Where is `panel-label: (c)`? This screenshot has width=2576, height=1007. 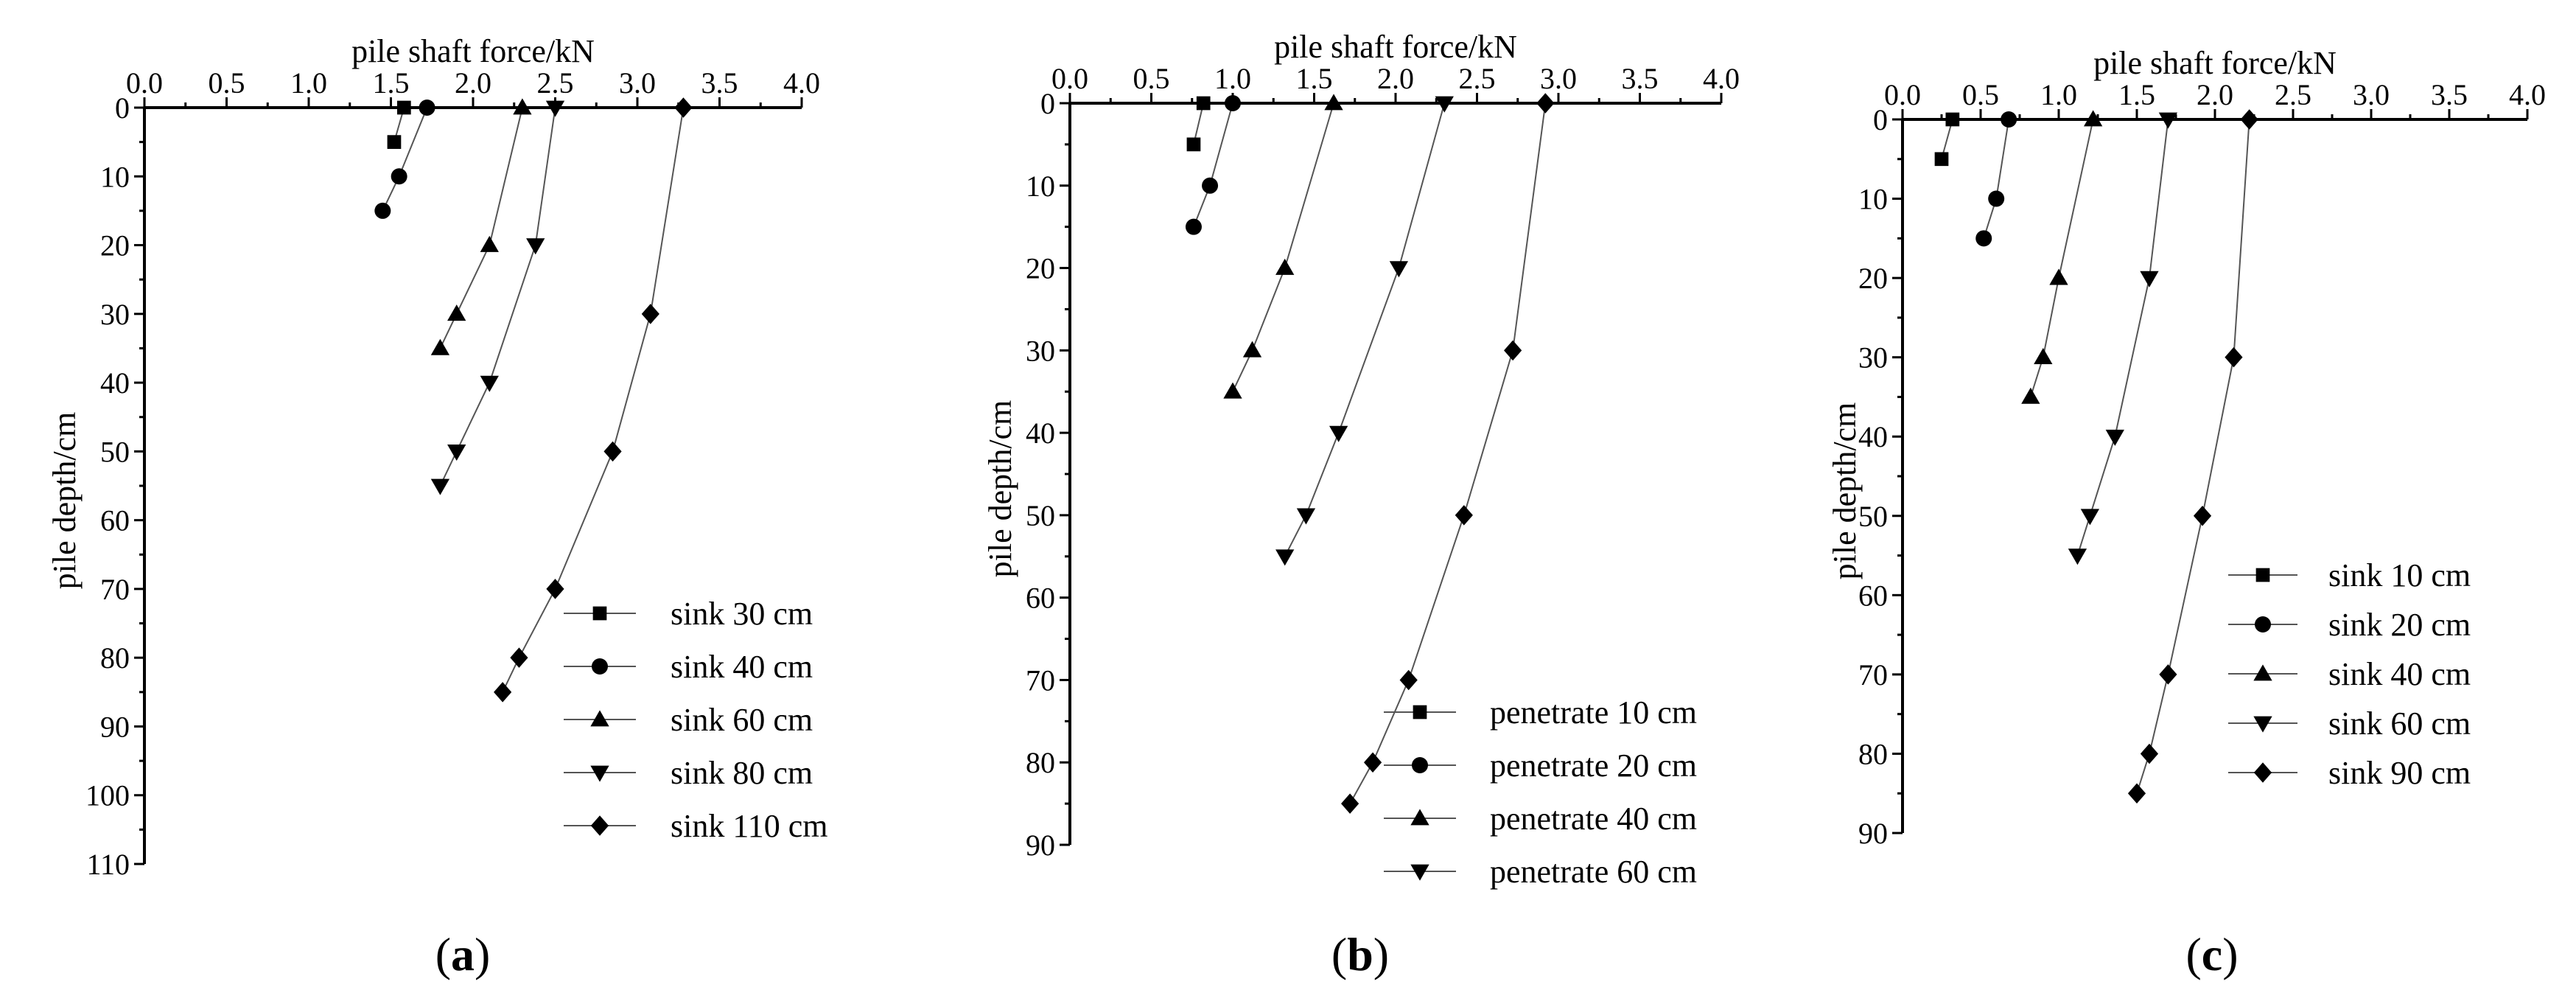
panel-label: (c) is located at coordinates (2211, 954).